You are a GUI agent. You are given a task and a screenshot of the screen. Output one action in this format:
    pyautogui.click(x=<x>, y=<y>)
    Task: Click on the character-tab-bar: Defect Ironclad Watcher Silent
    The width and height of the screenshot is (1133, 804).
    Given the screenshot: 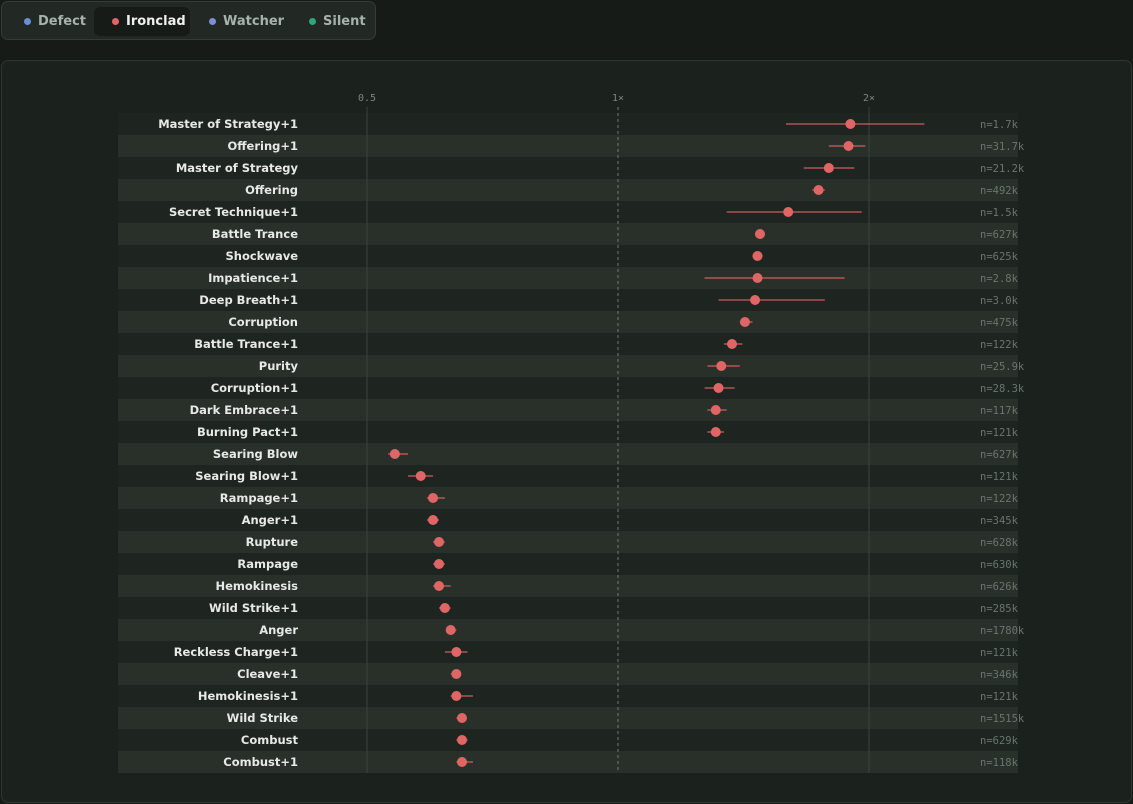 What is the action you would take?
    pyautogui.click(x=188, y=20)
    